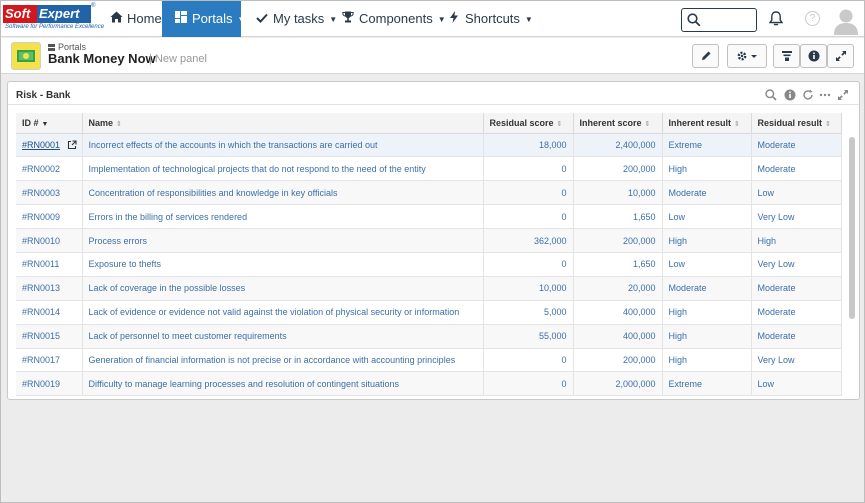  What do you see at coordinates (49, 384) in the screenshot?
I see `risk-id: #RN0019` at bounding box center [49, 384].